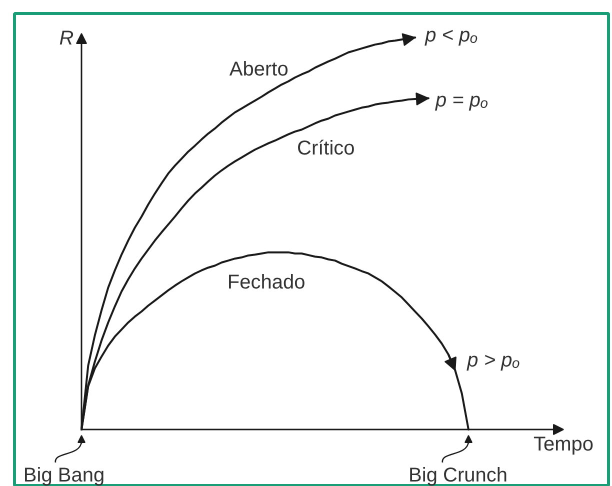 This screenshot has height=486, width=612. Describe the element at coordinates (64, 475) in the screenshot. I see `text: Big Bang` at that location.